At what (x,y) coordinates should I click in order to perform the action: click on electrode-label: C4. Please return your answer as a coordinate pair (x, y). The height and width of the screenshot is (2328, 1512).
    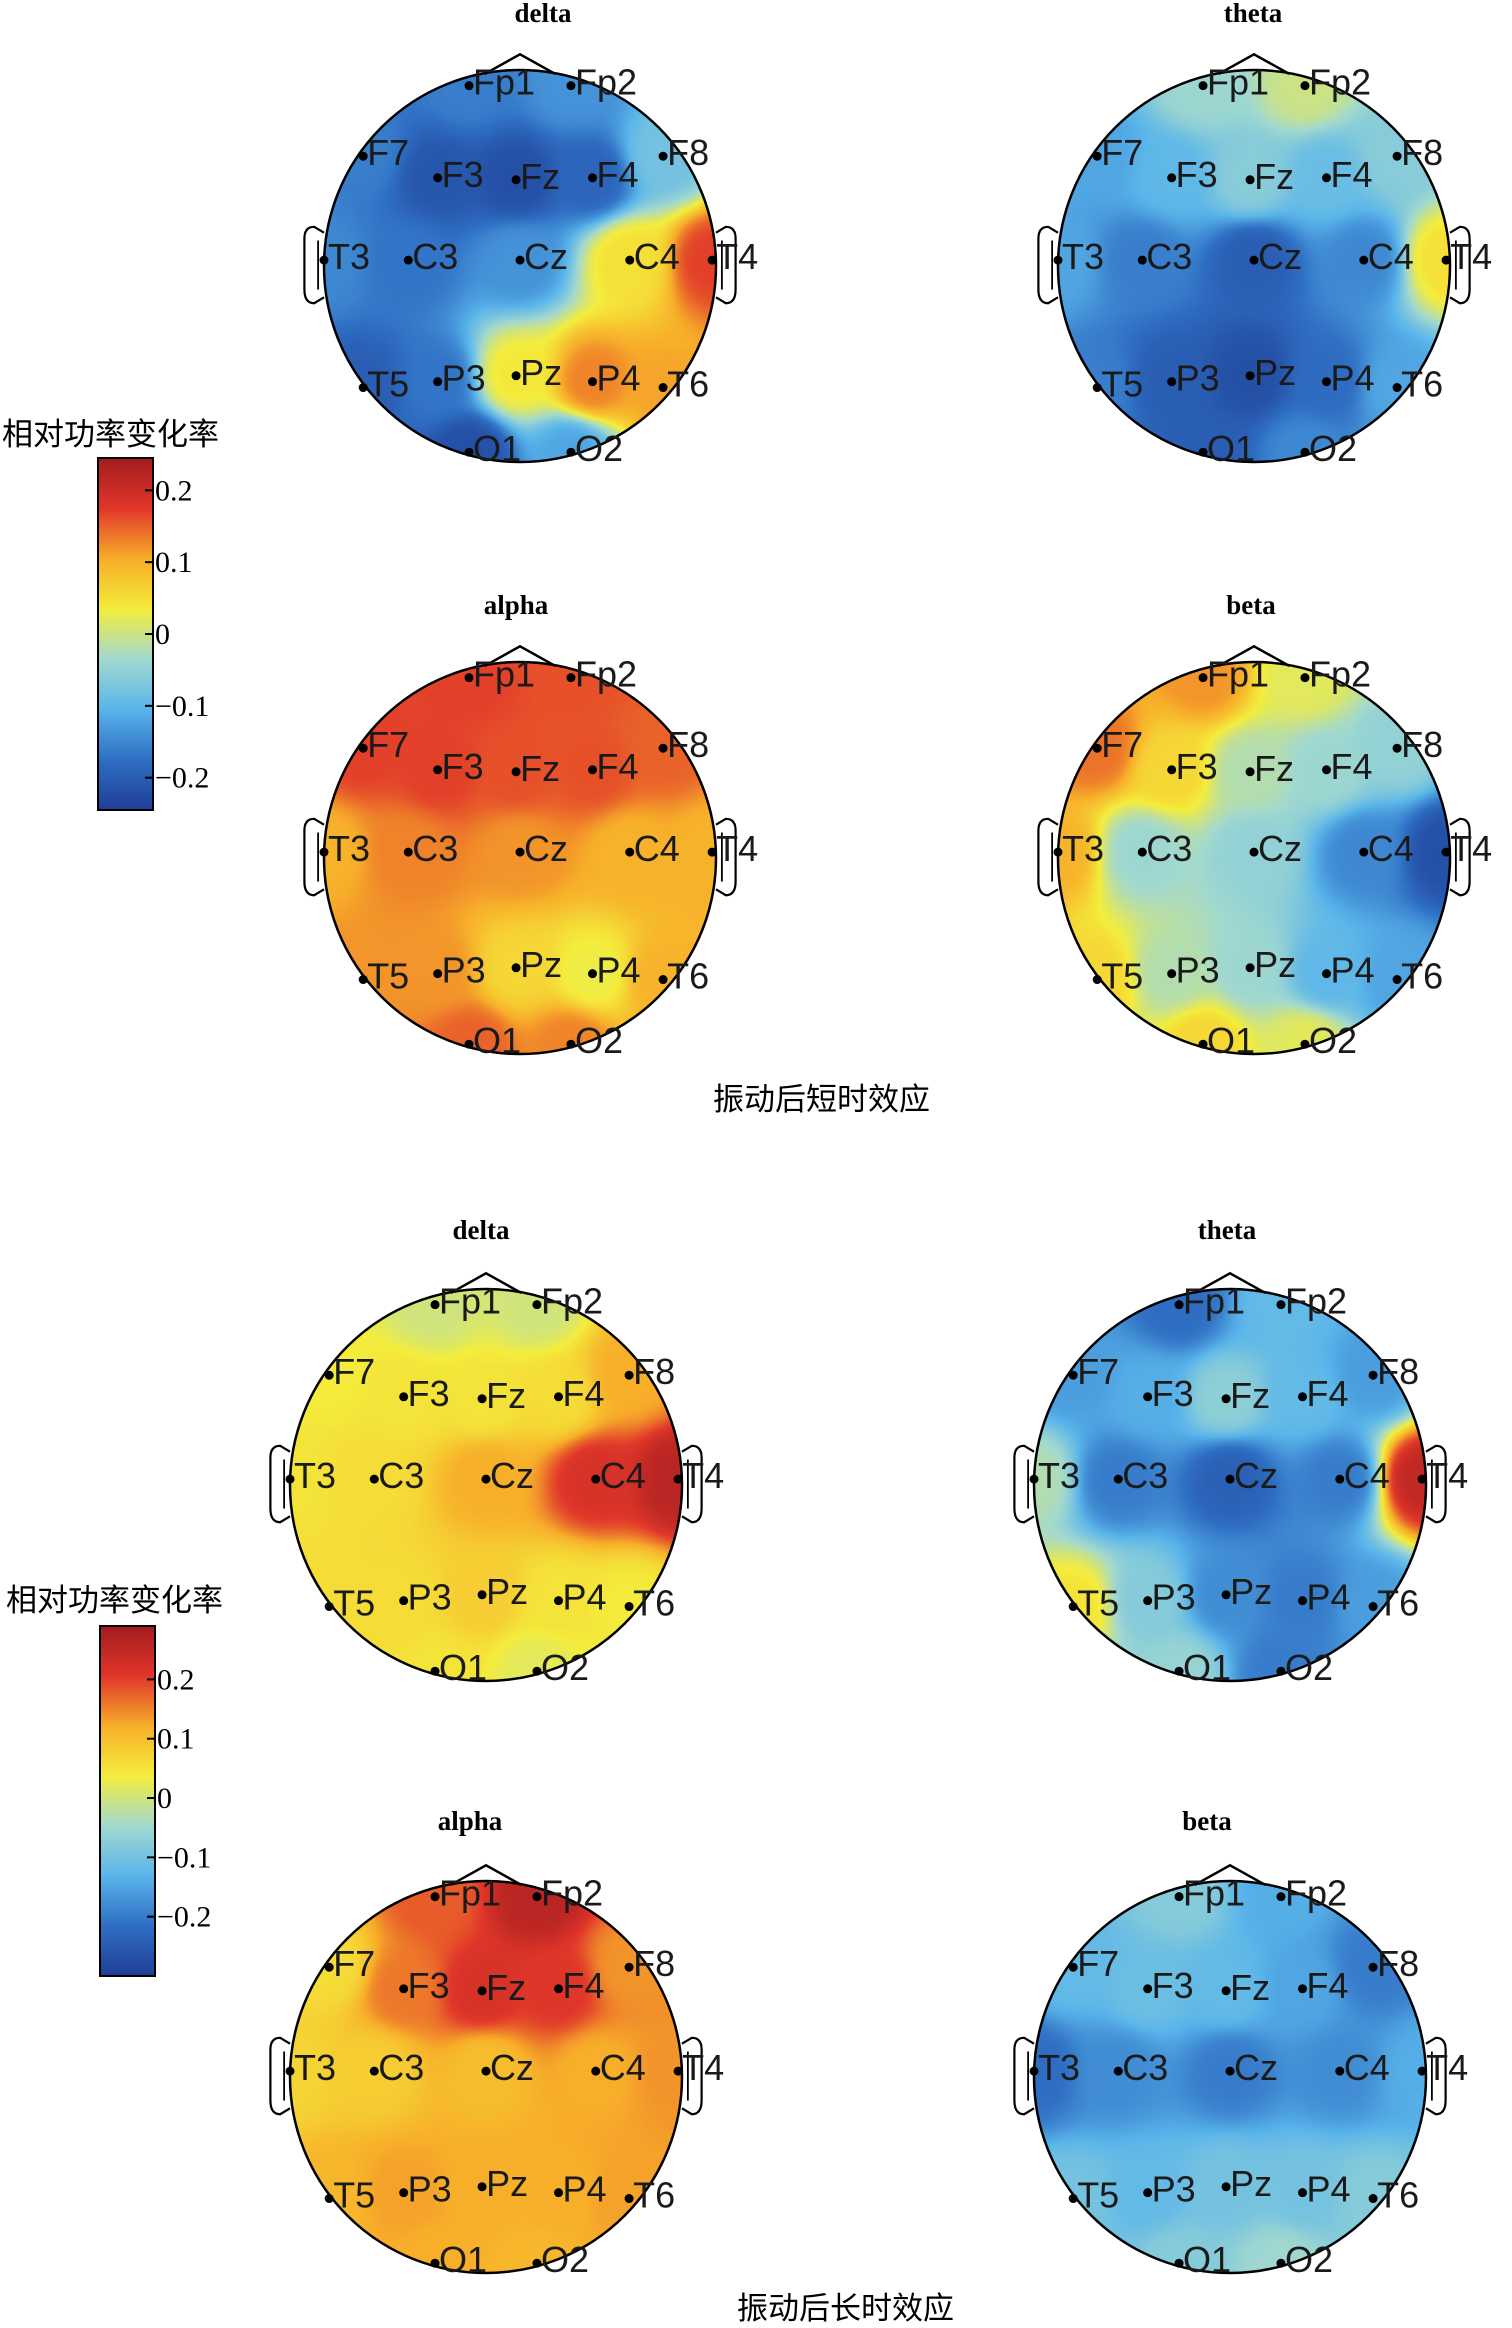
    Looking at the image, I should click on (623, 1475).